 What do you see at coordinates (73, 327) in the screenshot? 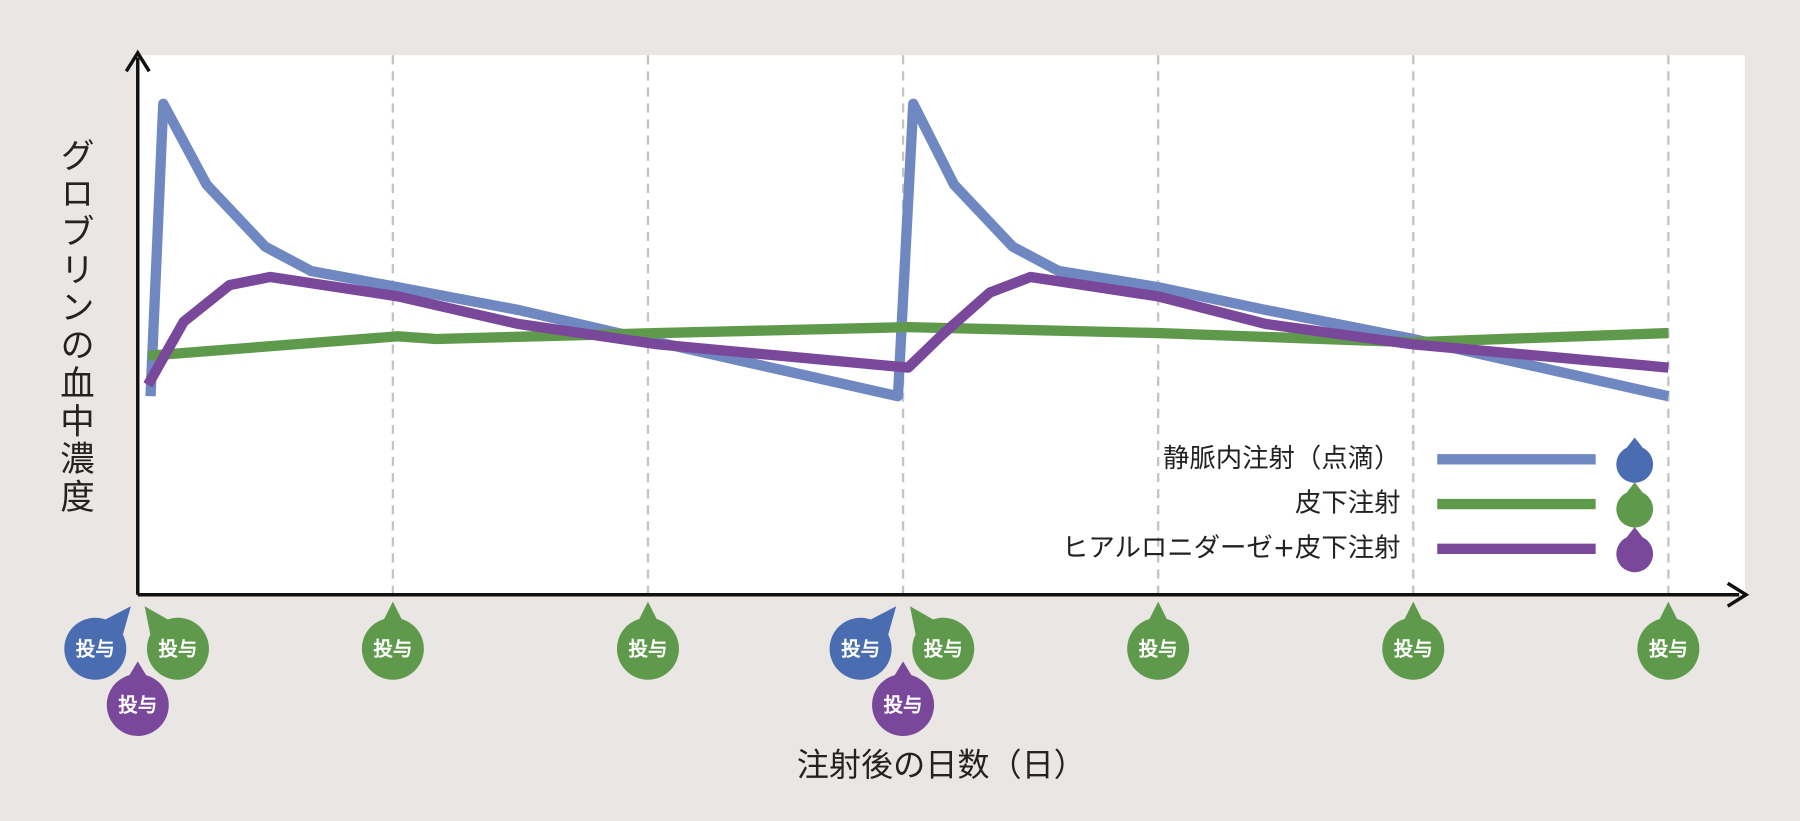
I see `y-axis-label: グロブリンの血中濃度` at bounding box center [73, 327].